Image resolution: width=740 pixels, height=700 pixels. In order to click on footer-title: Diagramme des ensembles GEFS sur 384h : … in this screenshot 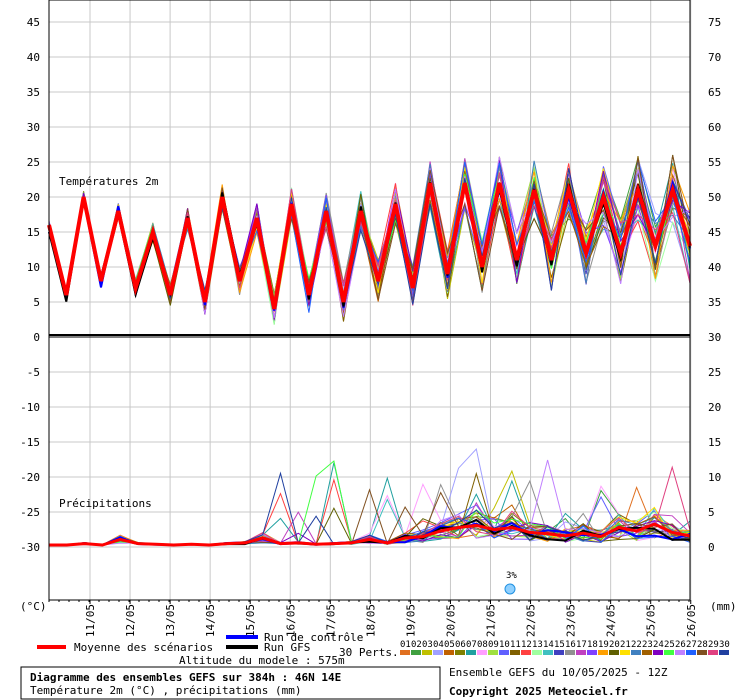, I will do `click(185, 677)`.